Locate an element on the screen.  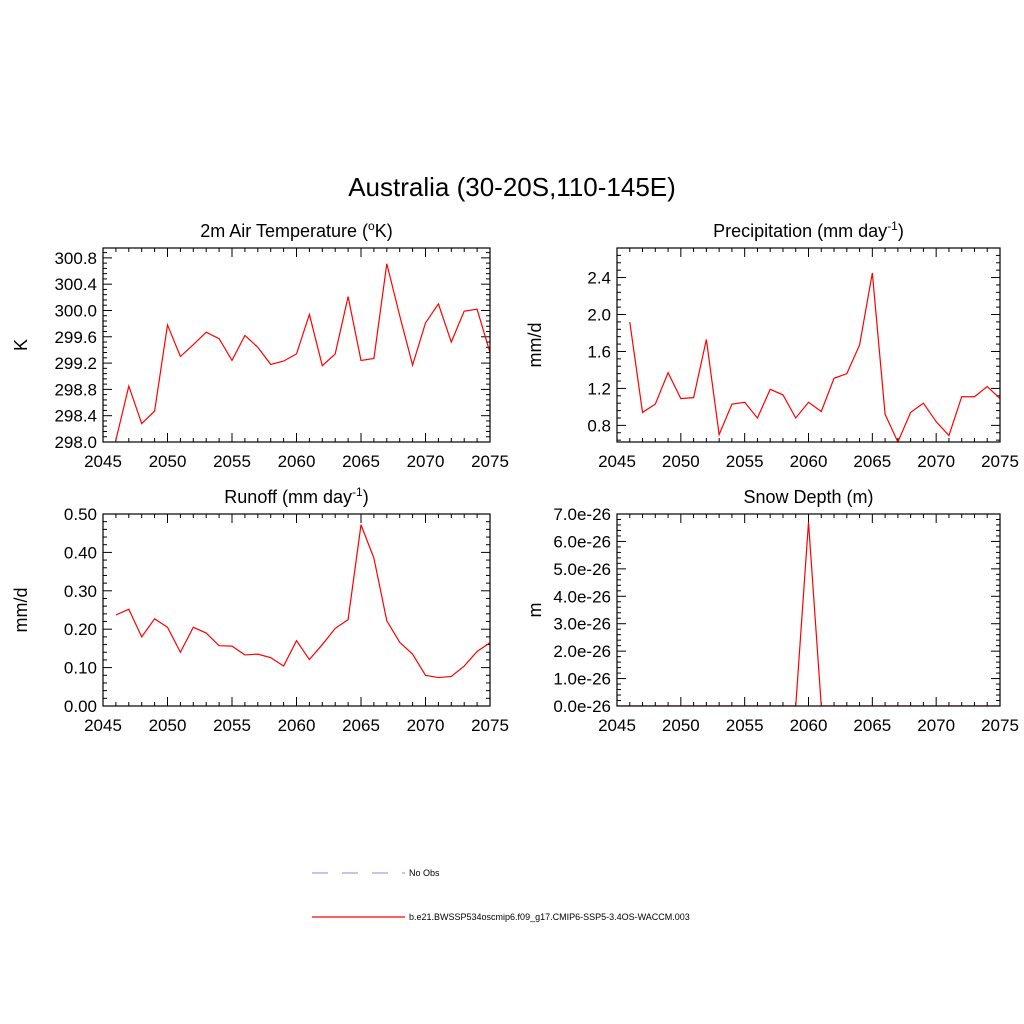
y-tick-label: 298.0 is located at coordinates (75, 442).